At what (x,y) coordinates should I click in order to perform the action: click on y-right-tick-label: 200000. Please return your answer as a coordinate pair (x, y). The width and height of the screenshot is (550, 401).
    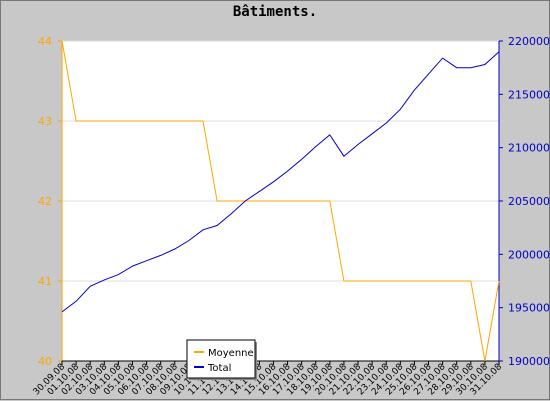
    Looking at the image, I should click on (529, 254).